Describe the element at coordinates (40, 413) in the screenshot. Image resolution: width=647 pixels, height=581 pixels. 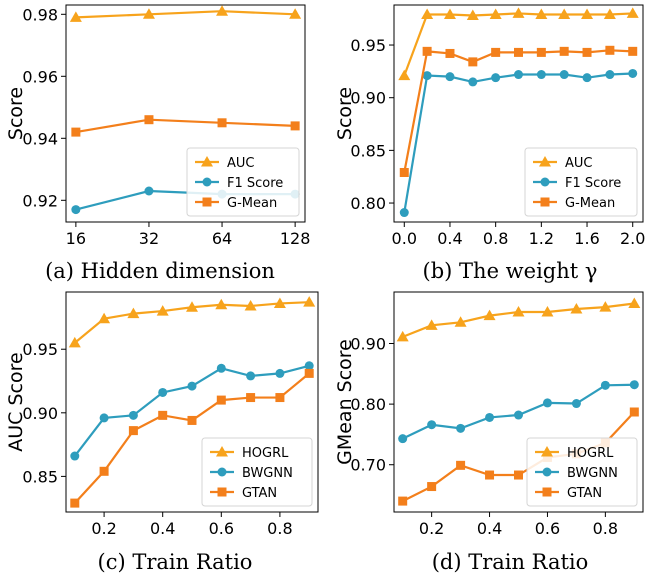
I see `y-tick-label: 0.90` at that location.